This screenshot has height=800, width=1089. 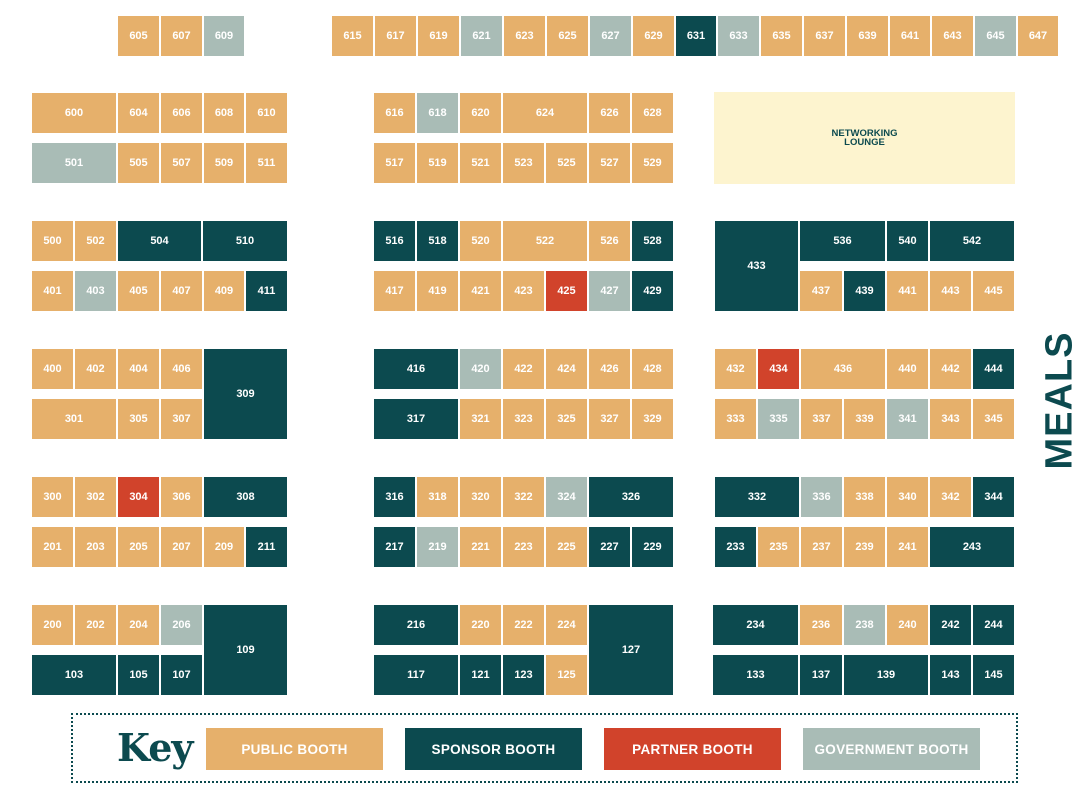 I want to click on booth-500: 500, so click(x=52, y=241).